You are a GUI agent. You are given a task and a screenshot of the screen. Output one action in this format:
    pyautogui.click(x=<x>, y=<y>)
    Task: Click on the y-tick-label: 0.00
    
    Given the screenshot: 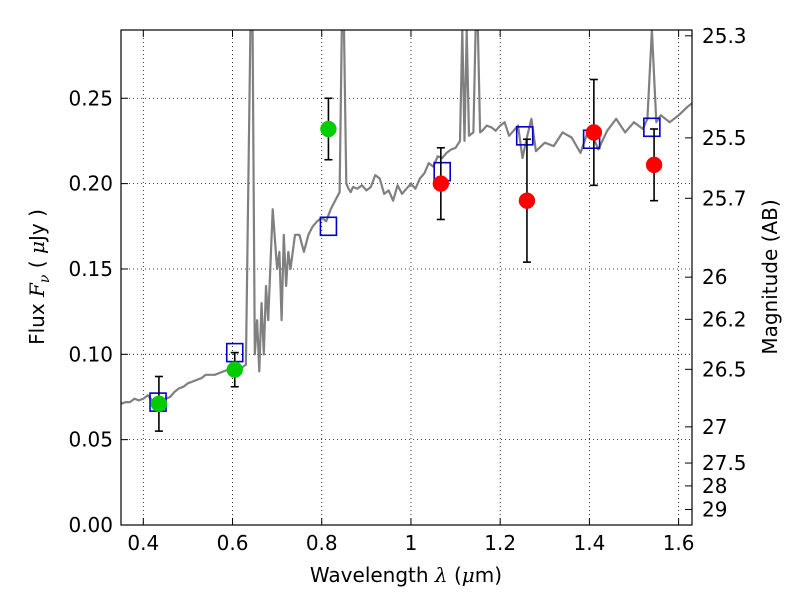 What is the action you would take?
    pyautogui.click(x=90, y=525)
    